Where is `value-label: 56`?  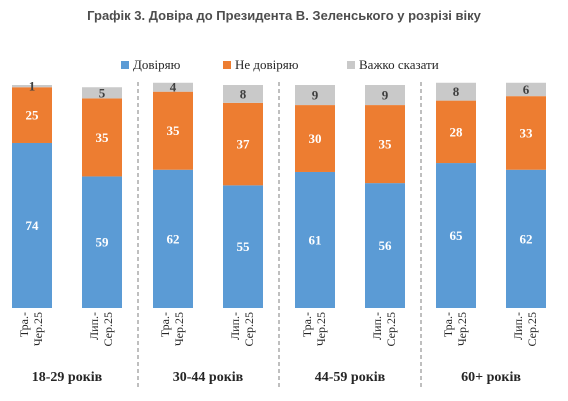
value-label: 56 is located at coordinates (386, 245).